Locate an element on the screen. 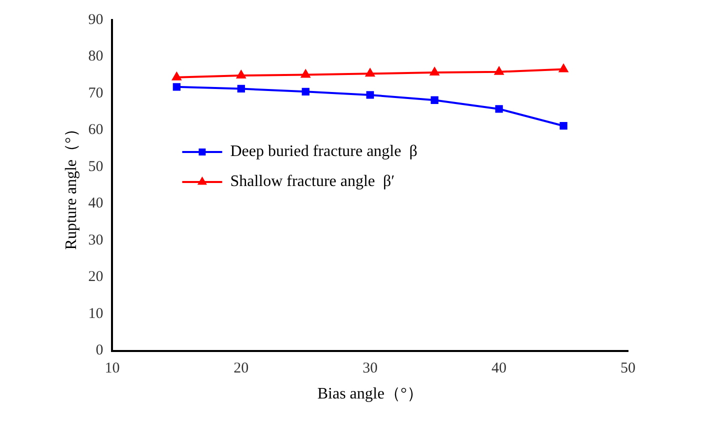 Image resolution: width=716 pixels, height=437 pixels. legend-label: Shallow fracture angle β′ is located at coordinates (312, 181).